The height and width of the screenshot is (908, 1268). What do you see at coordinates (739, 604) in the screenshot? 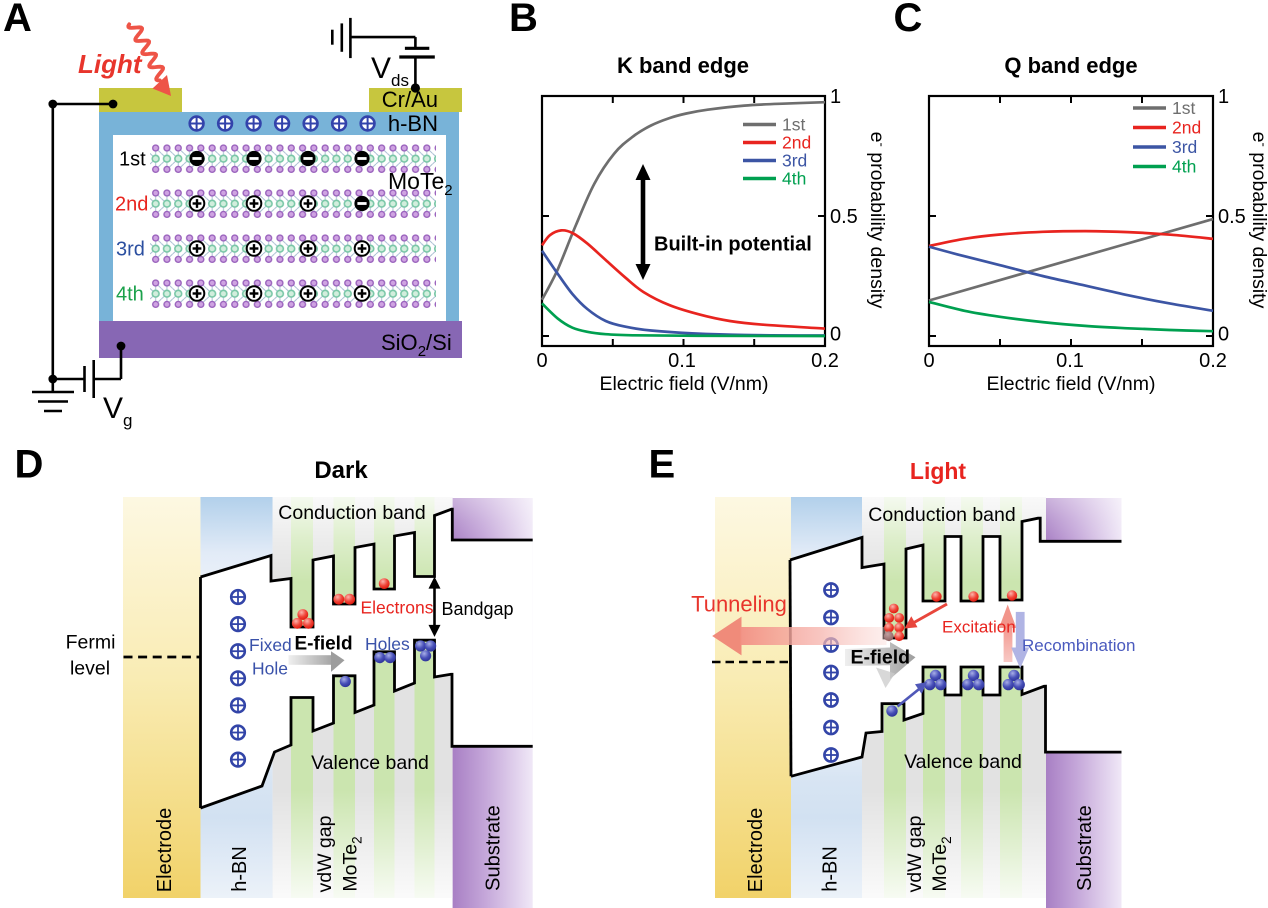
I see `svg-text: Tunneling` at bounding box center [739, 604].